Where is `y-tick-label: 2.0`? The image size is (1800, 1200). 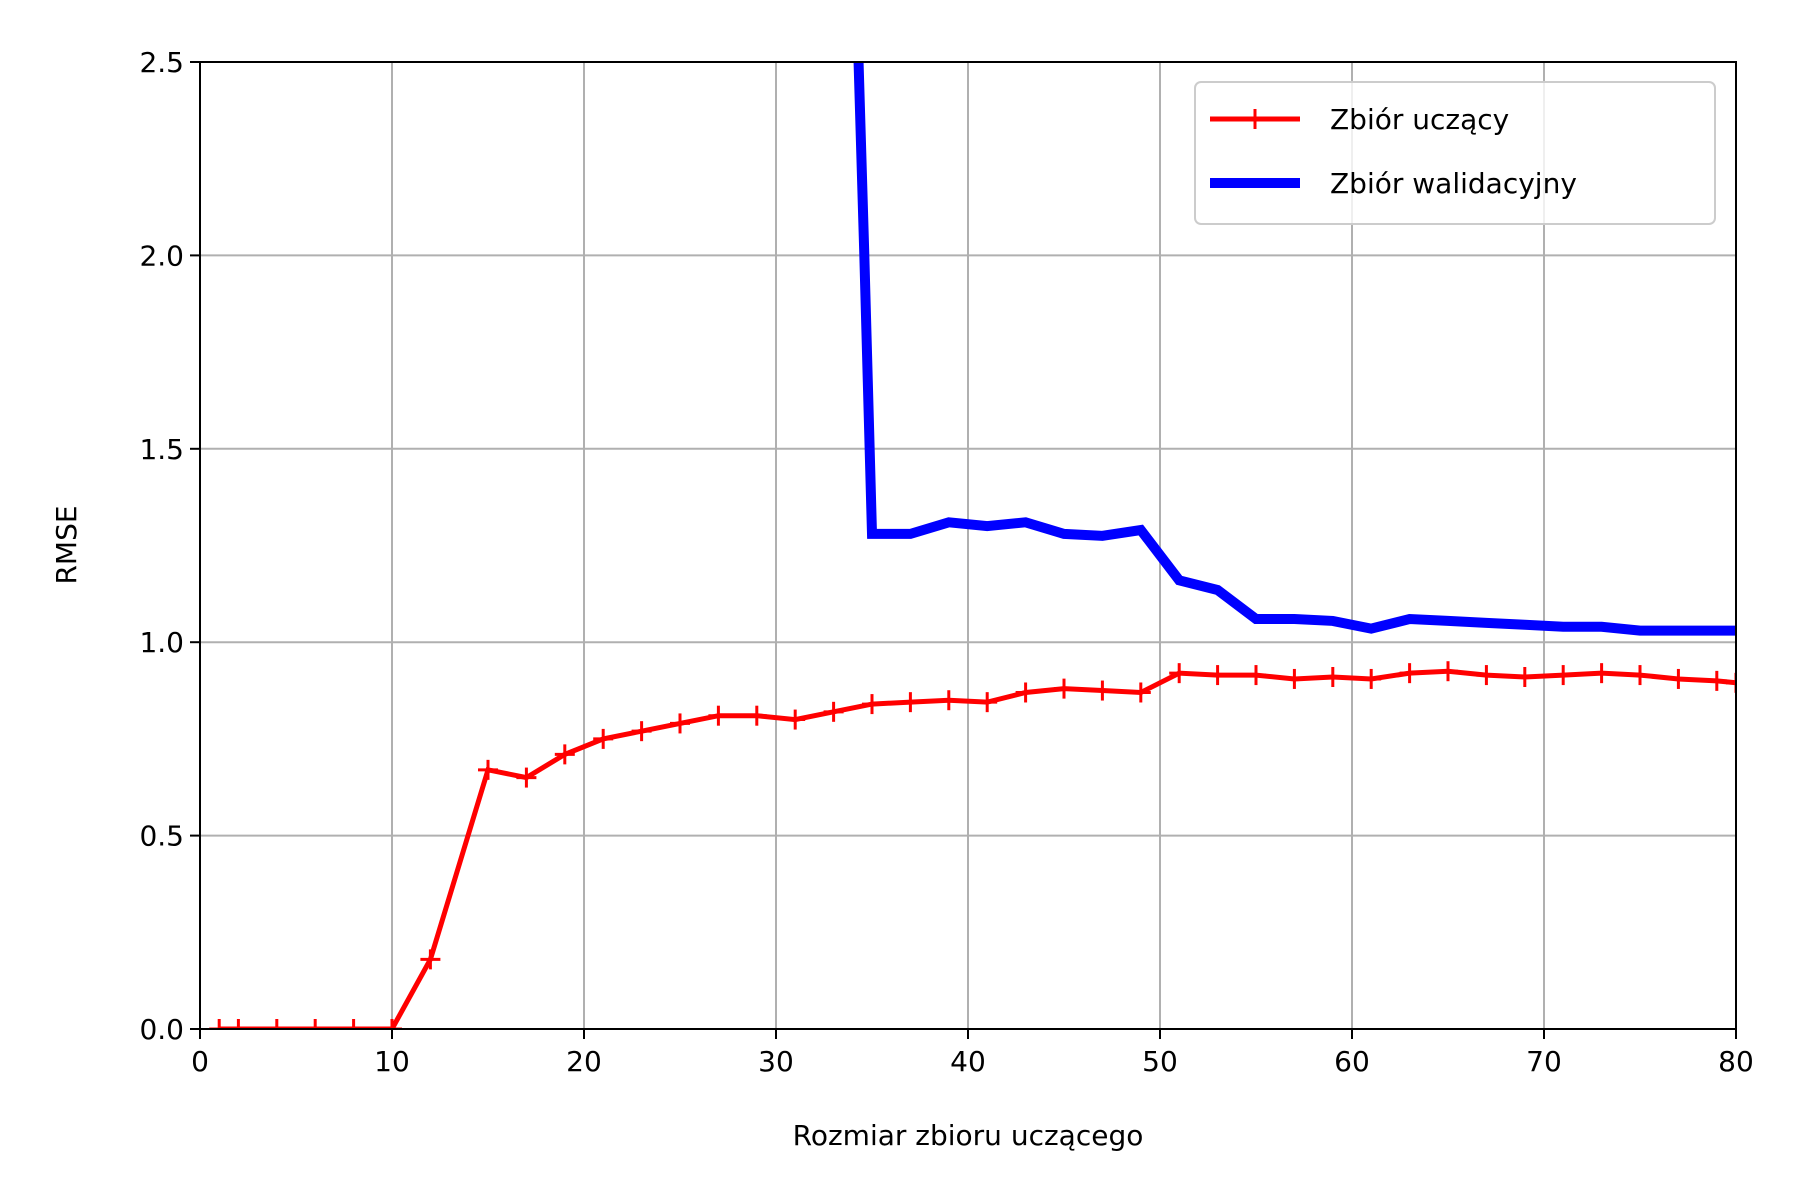 y-tick-label: 2.0 is located at coordinates (161, 255).